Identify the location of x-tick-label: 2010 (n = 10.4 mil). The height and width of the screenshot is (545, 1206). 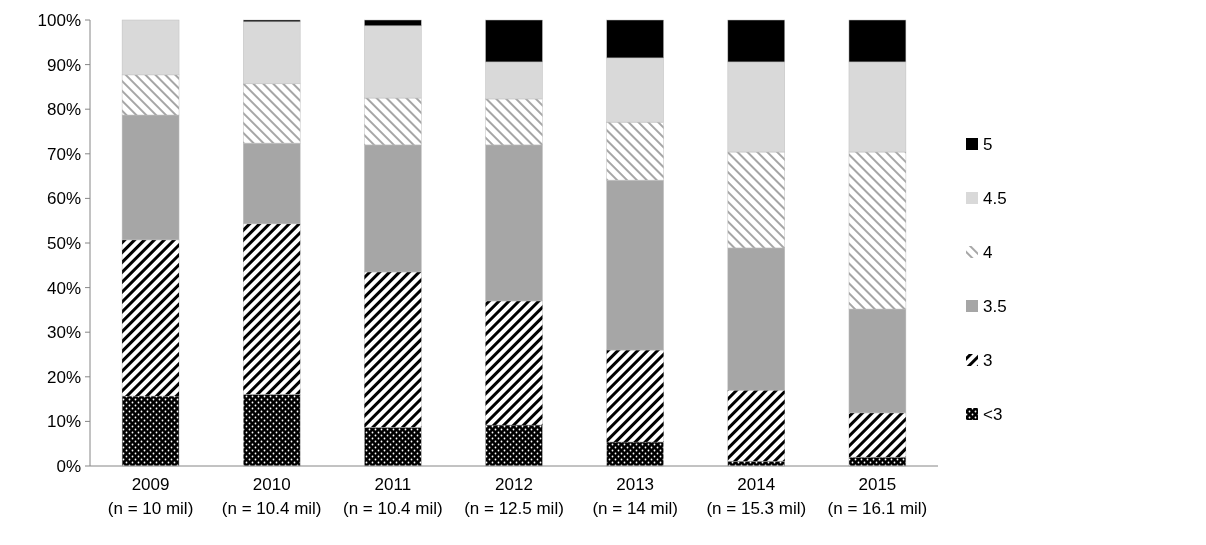
(271, 496).